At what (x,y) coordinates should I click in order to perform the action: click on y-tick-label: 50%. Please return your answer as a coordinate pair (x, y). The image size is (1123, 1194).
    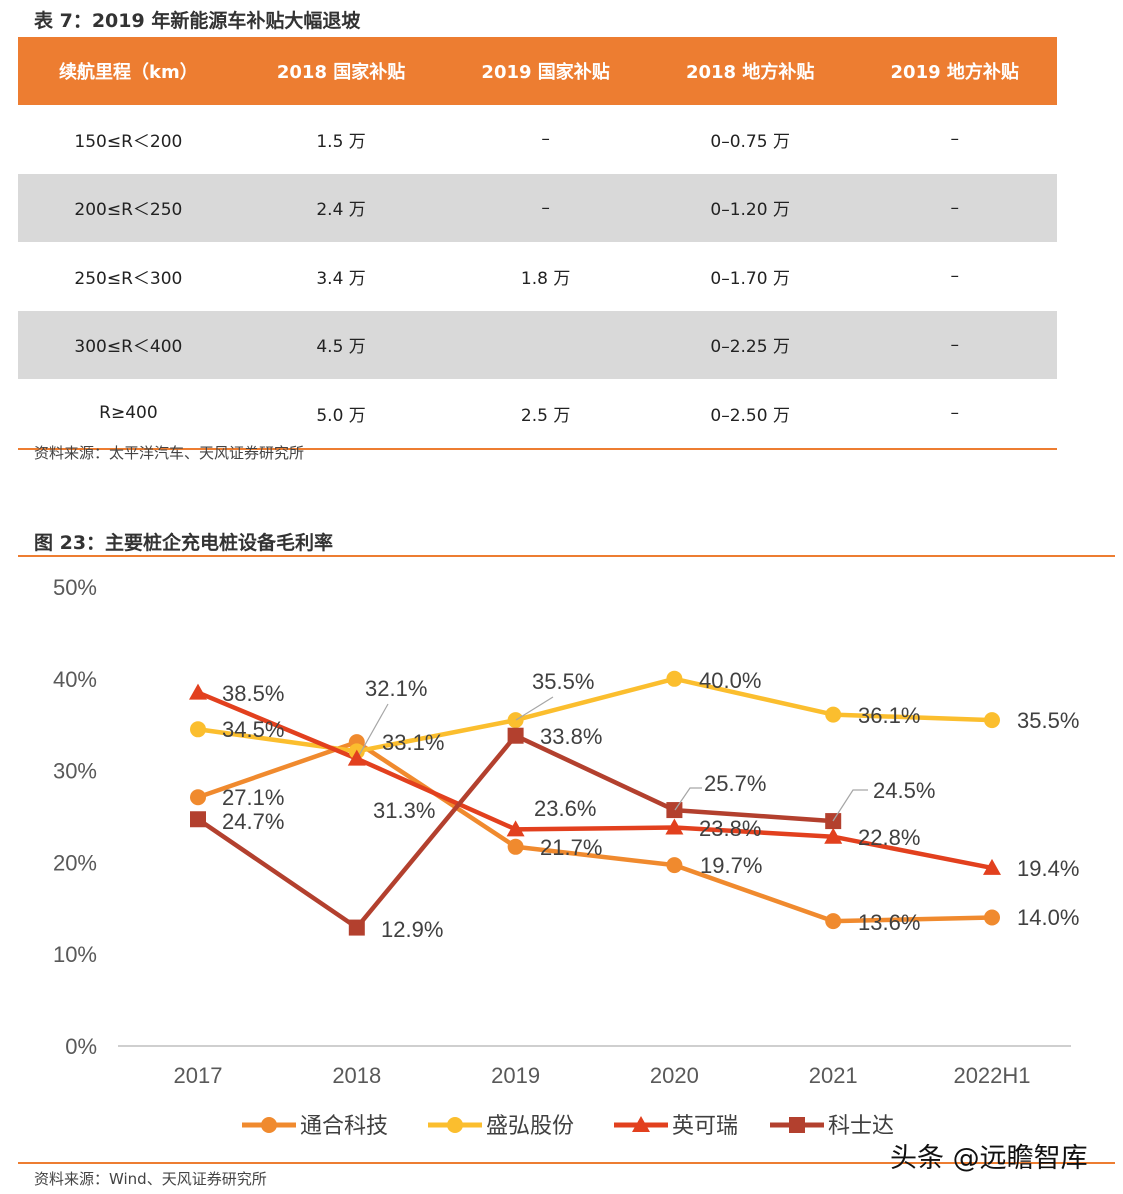
    Looking at the image, I should click on (75, 587).